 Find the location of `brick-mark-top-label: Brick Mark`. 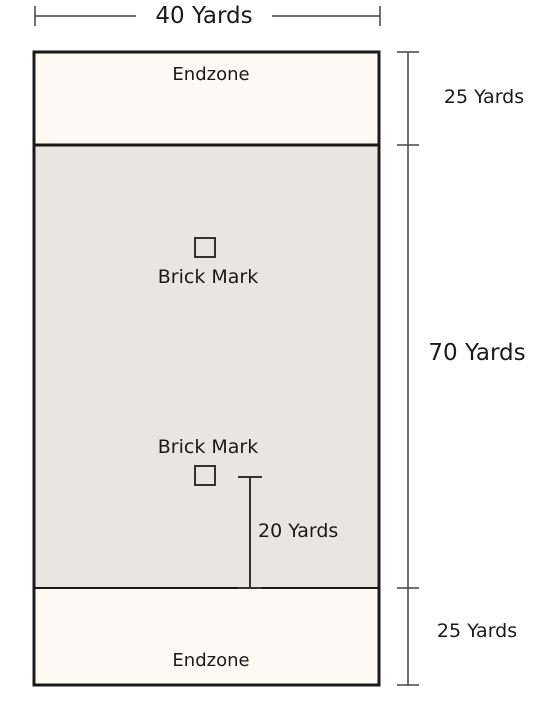

brick-mark-top-label: Brick Mark is located at coordinates (208, 277).